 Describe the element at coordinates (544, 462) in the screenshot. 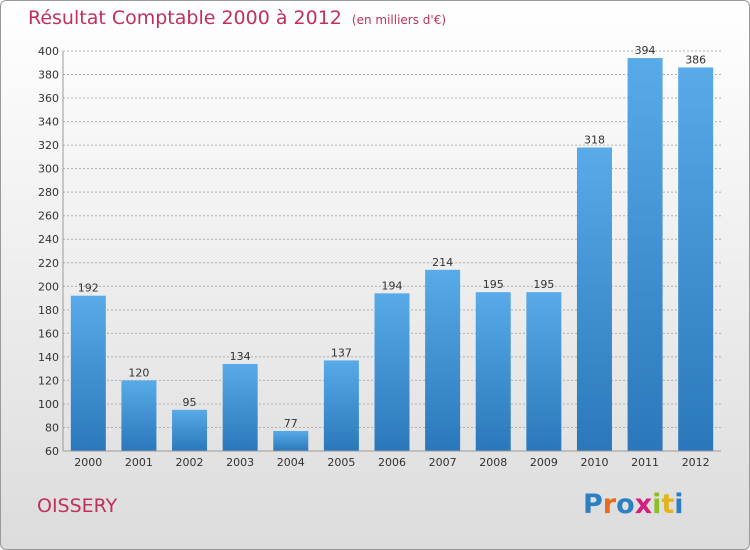

I see `x-tick-label: 2009` at that location.